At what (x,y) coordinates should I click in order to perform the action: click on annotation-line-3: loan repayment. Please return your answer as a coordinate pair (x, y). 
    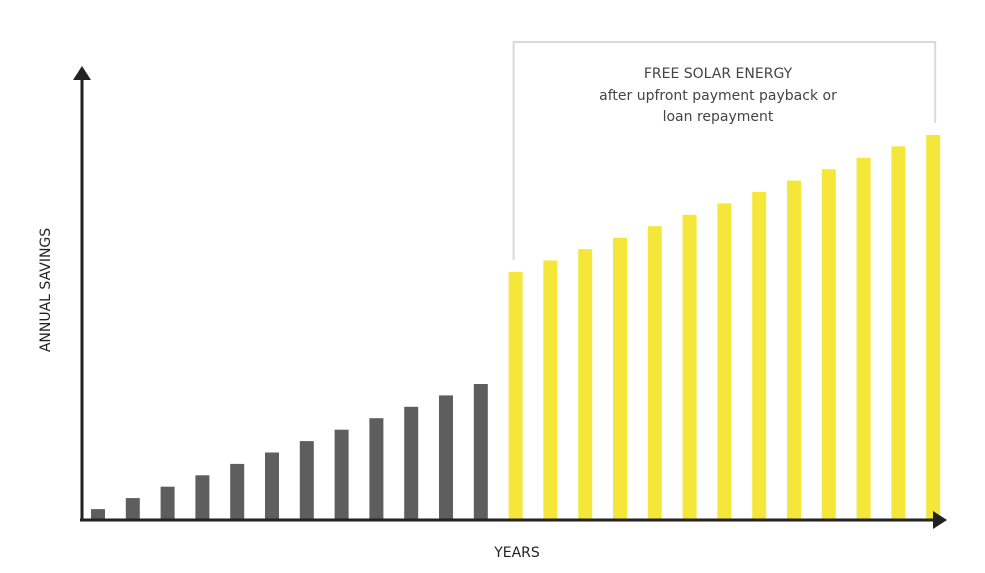
    Looking at the image, I should click on (718, 117).